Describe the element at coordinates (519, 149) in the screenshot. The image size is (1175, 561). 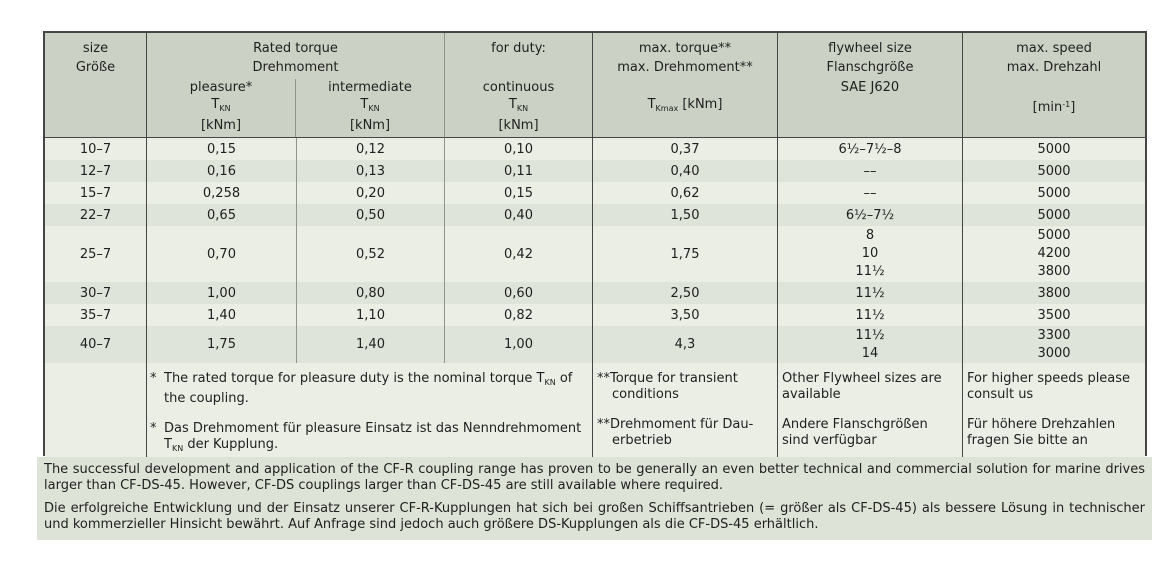
I see `cell-continuous: 0,10` at that location.